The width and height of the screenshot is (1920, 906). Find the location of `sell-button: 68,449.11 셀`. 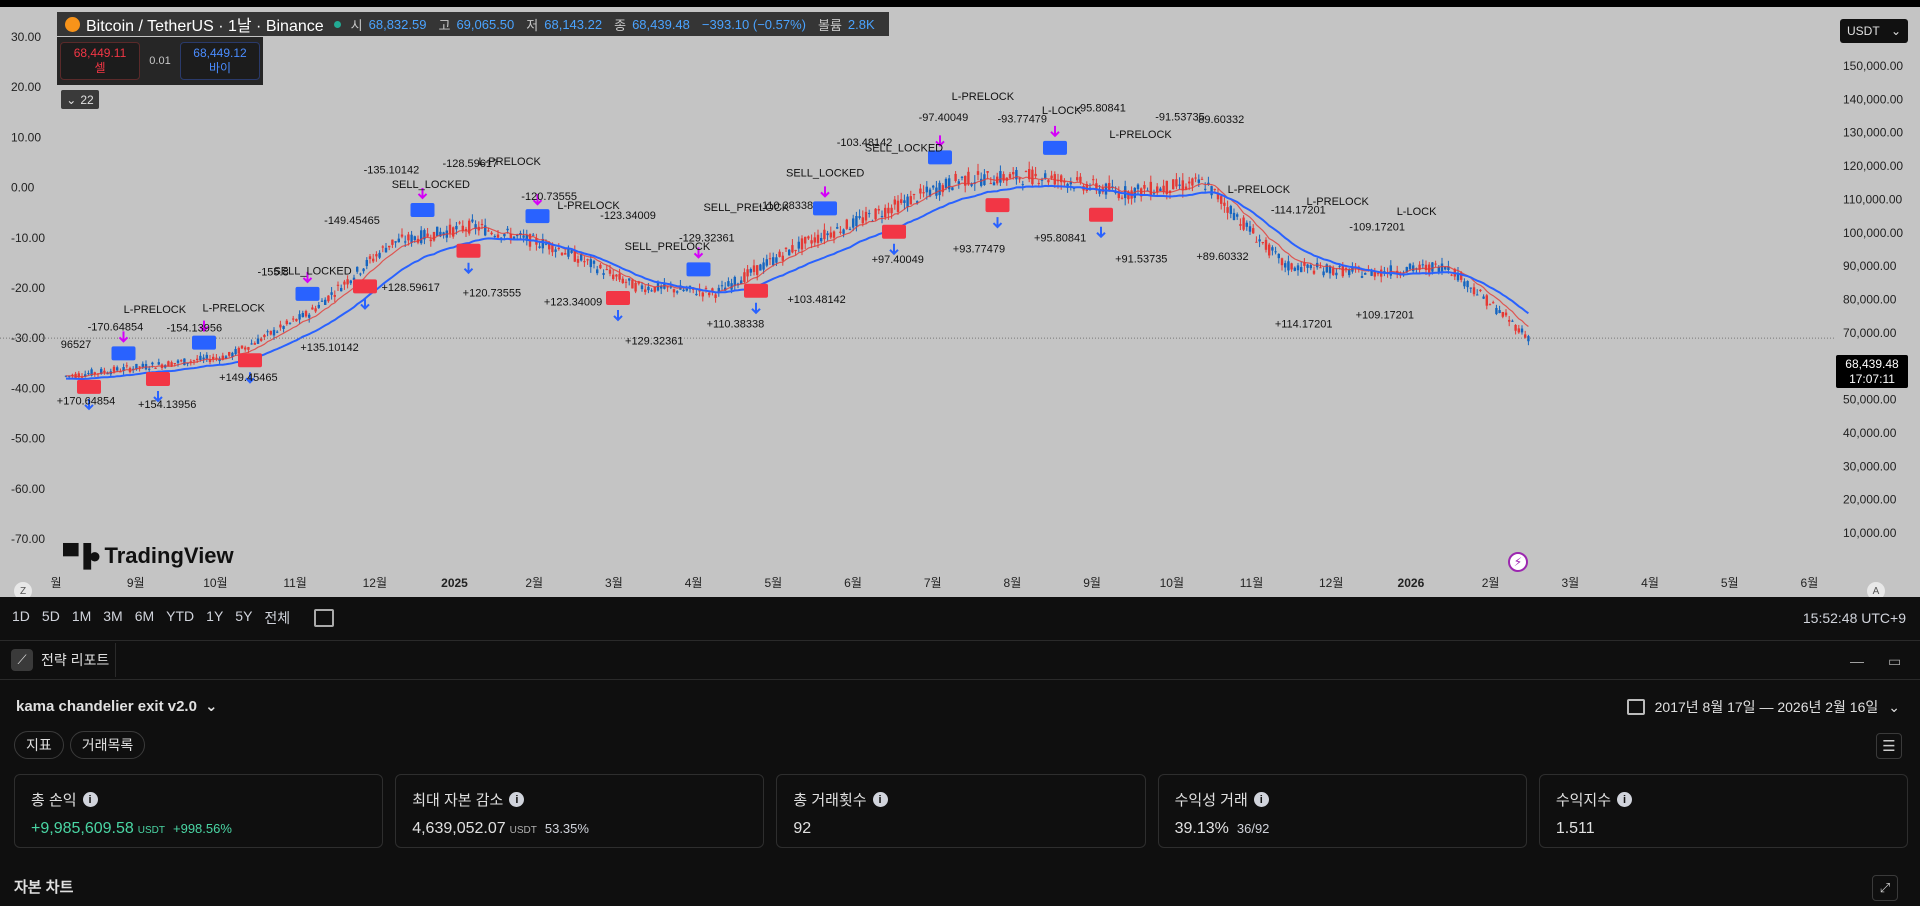

sell-button: 68,449.11 셀 is located at coordinates (100, 61).